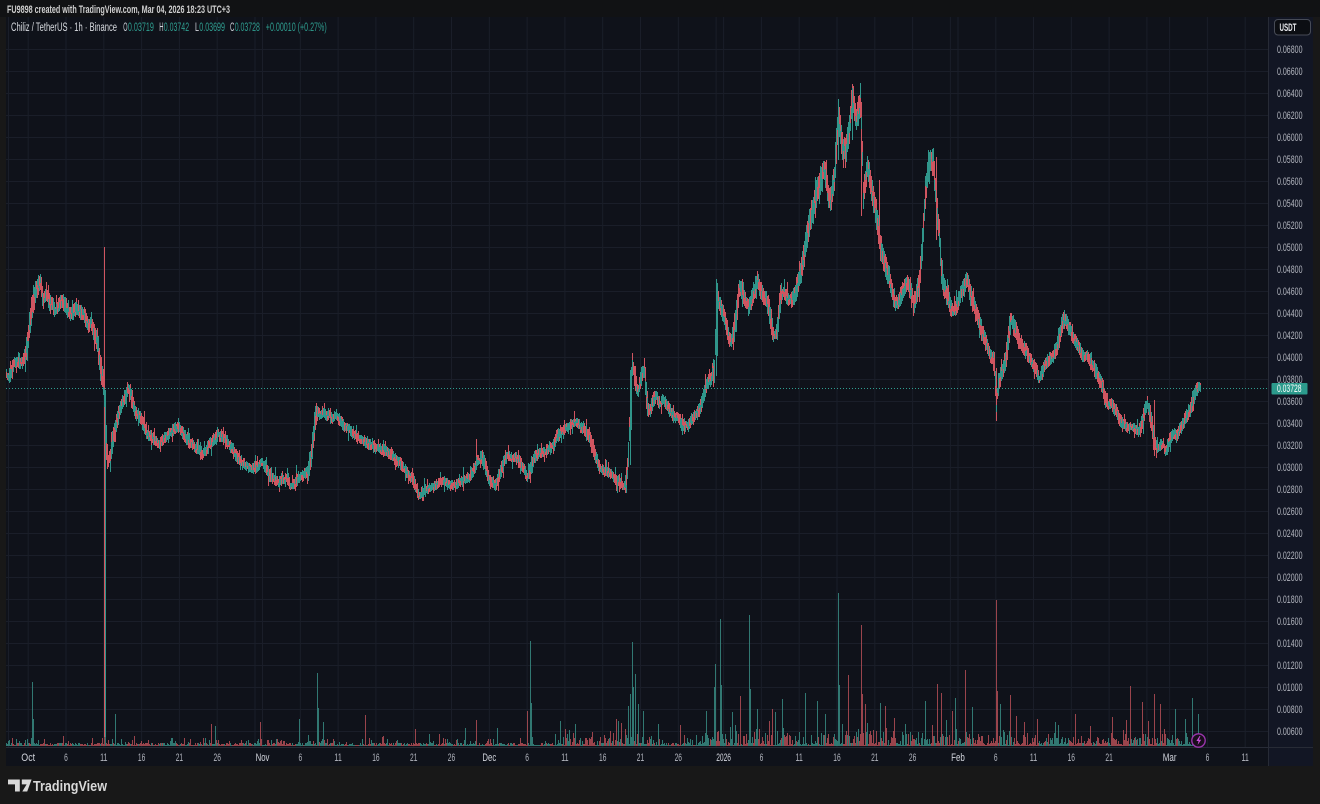  What do you see at coordinates (1290, 94) in the screenshot?
I see `svg-text: 0.06400` at bounding box center [1290, 94].